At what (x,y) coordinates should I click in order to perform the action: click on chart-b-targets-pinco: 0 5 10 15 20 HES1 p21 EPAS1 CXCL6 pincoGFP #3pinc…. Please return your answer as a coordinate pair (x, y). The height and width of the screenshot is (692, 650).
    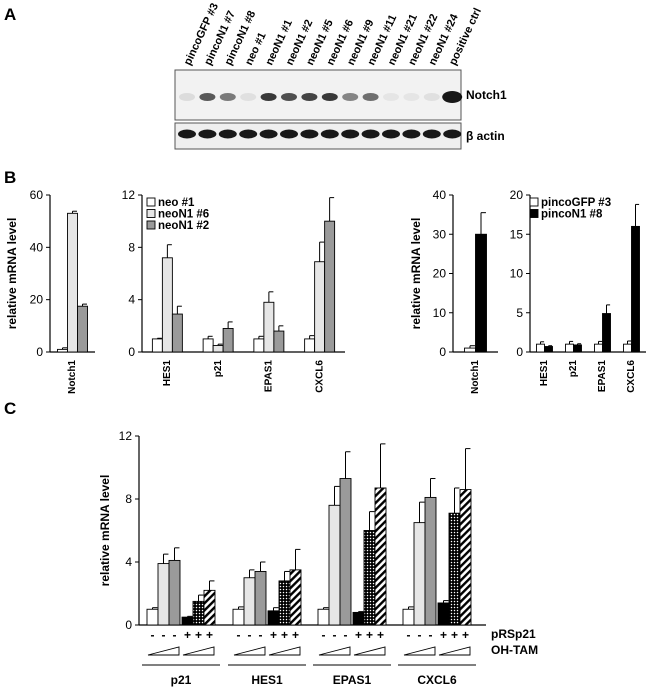
    Looking at the image, I should click on (578, 290).